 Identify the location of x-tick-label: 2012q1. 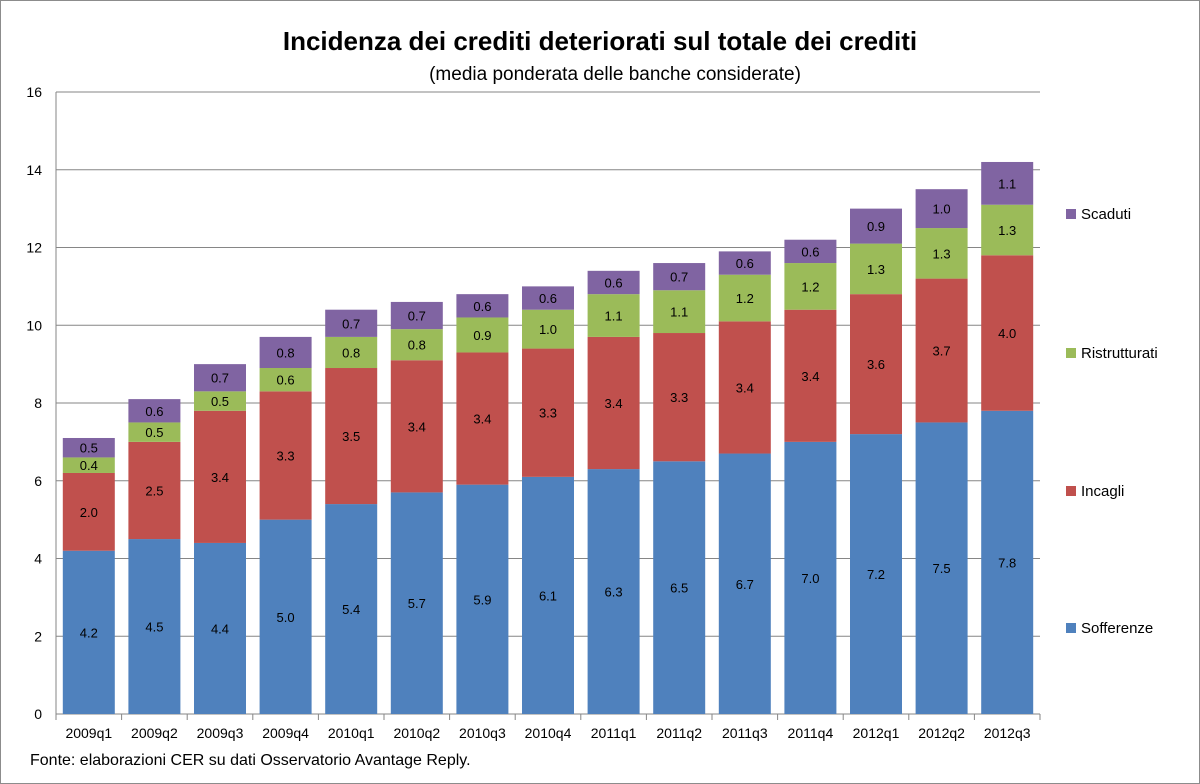
(876, 733).